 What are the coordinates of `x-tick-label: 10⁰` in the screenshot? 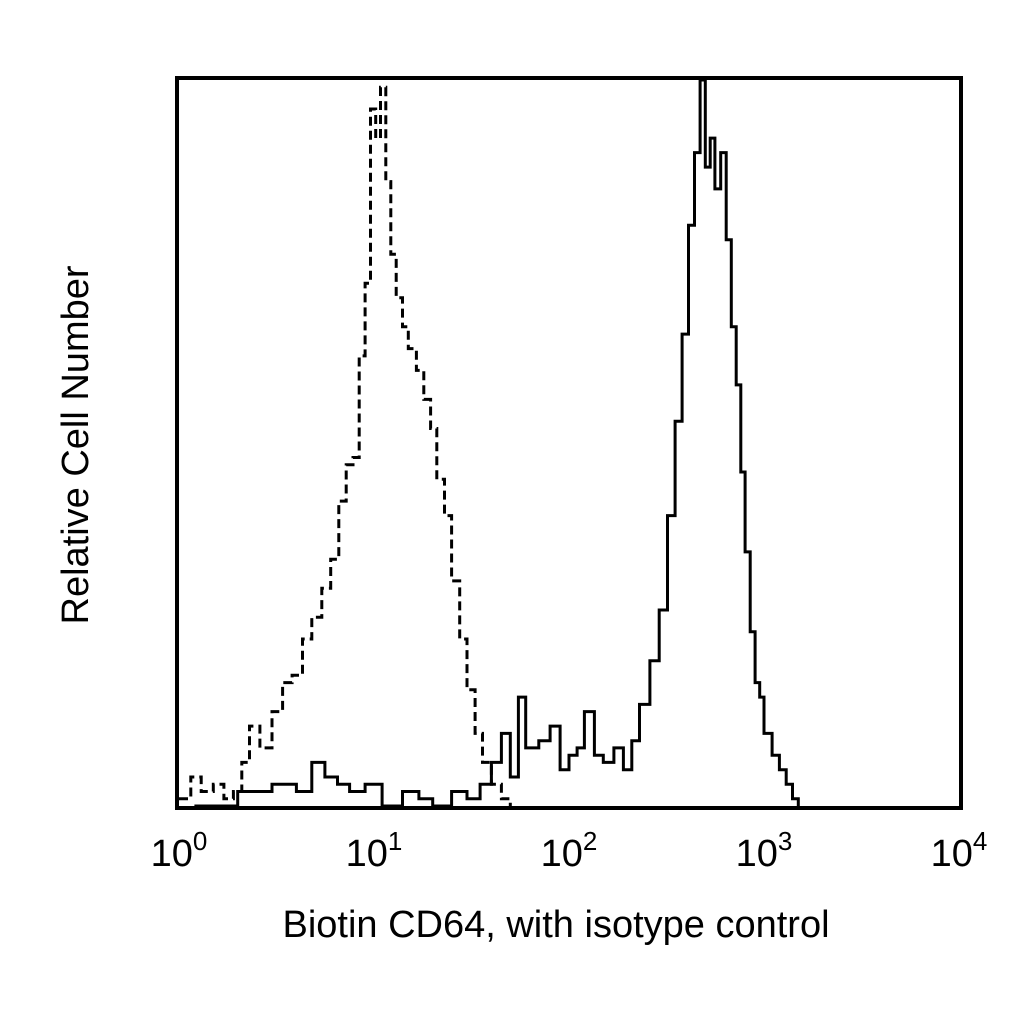 It's located at (179, 850).